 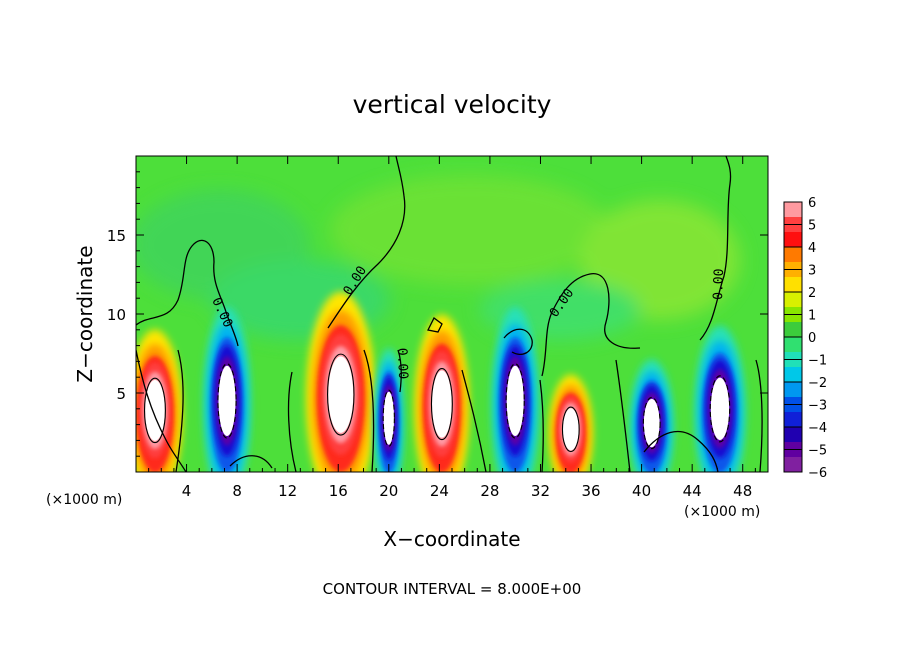 What do you see at coordinates (451, 539) in the screenshot?
I see `x-axis-label: X−coordinate` at bounding box center [451, 539].